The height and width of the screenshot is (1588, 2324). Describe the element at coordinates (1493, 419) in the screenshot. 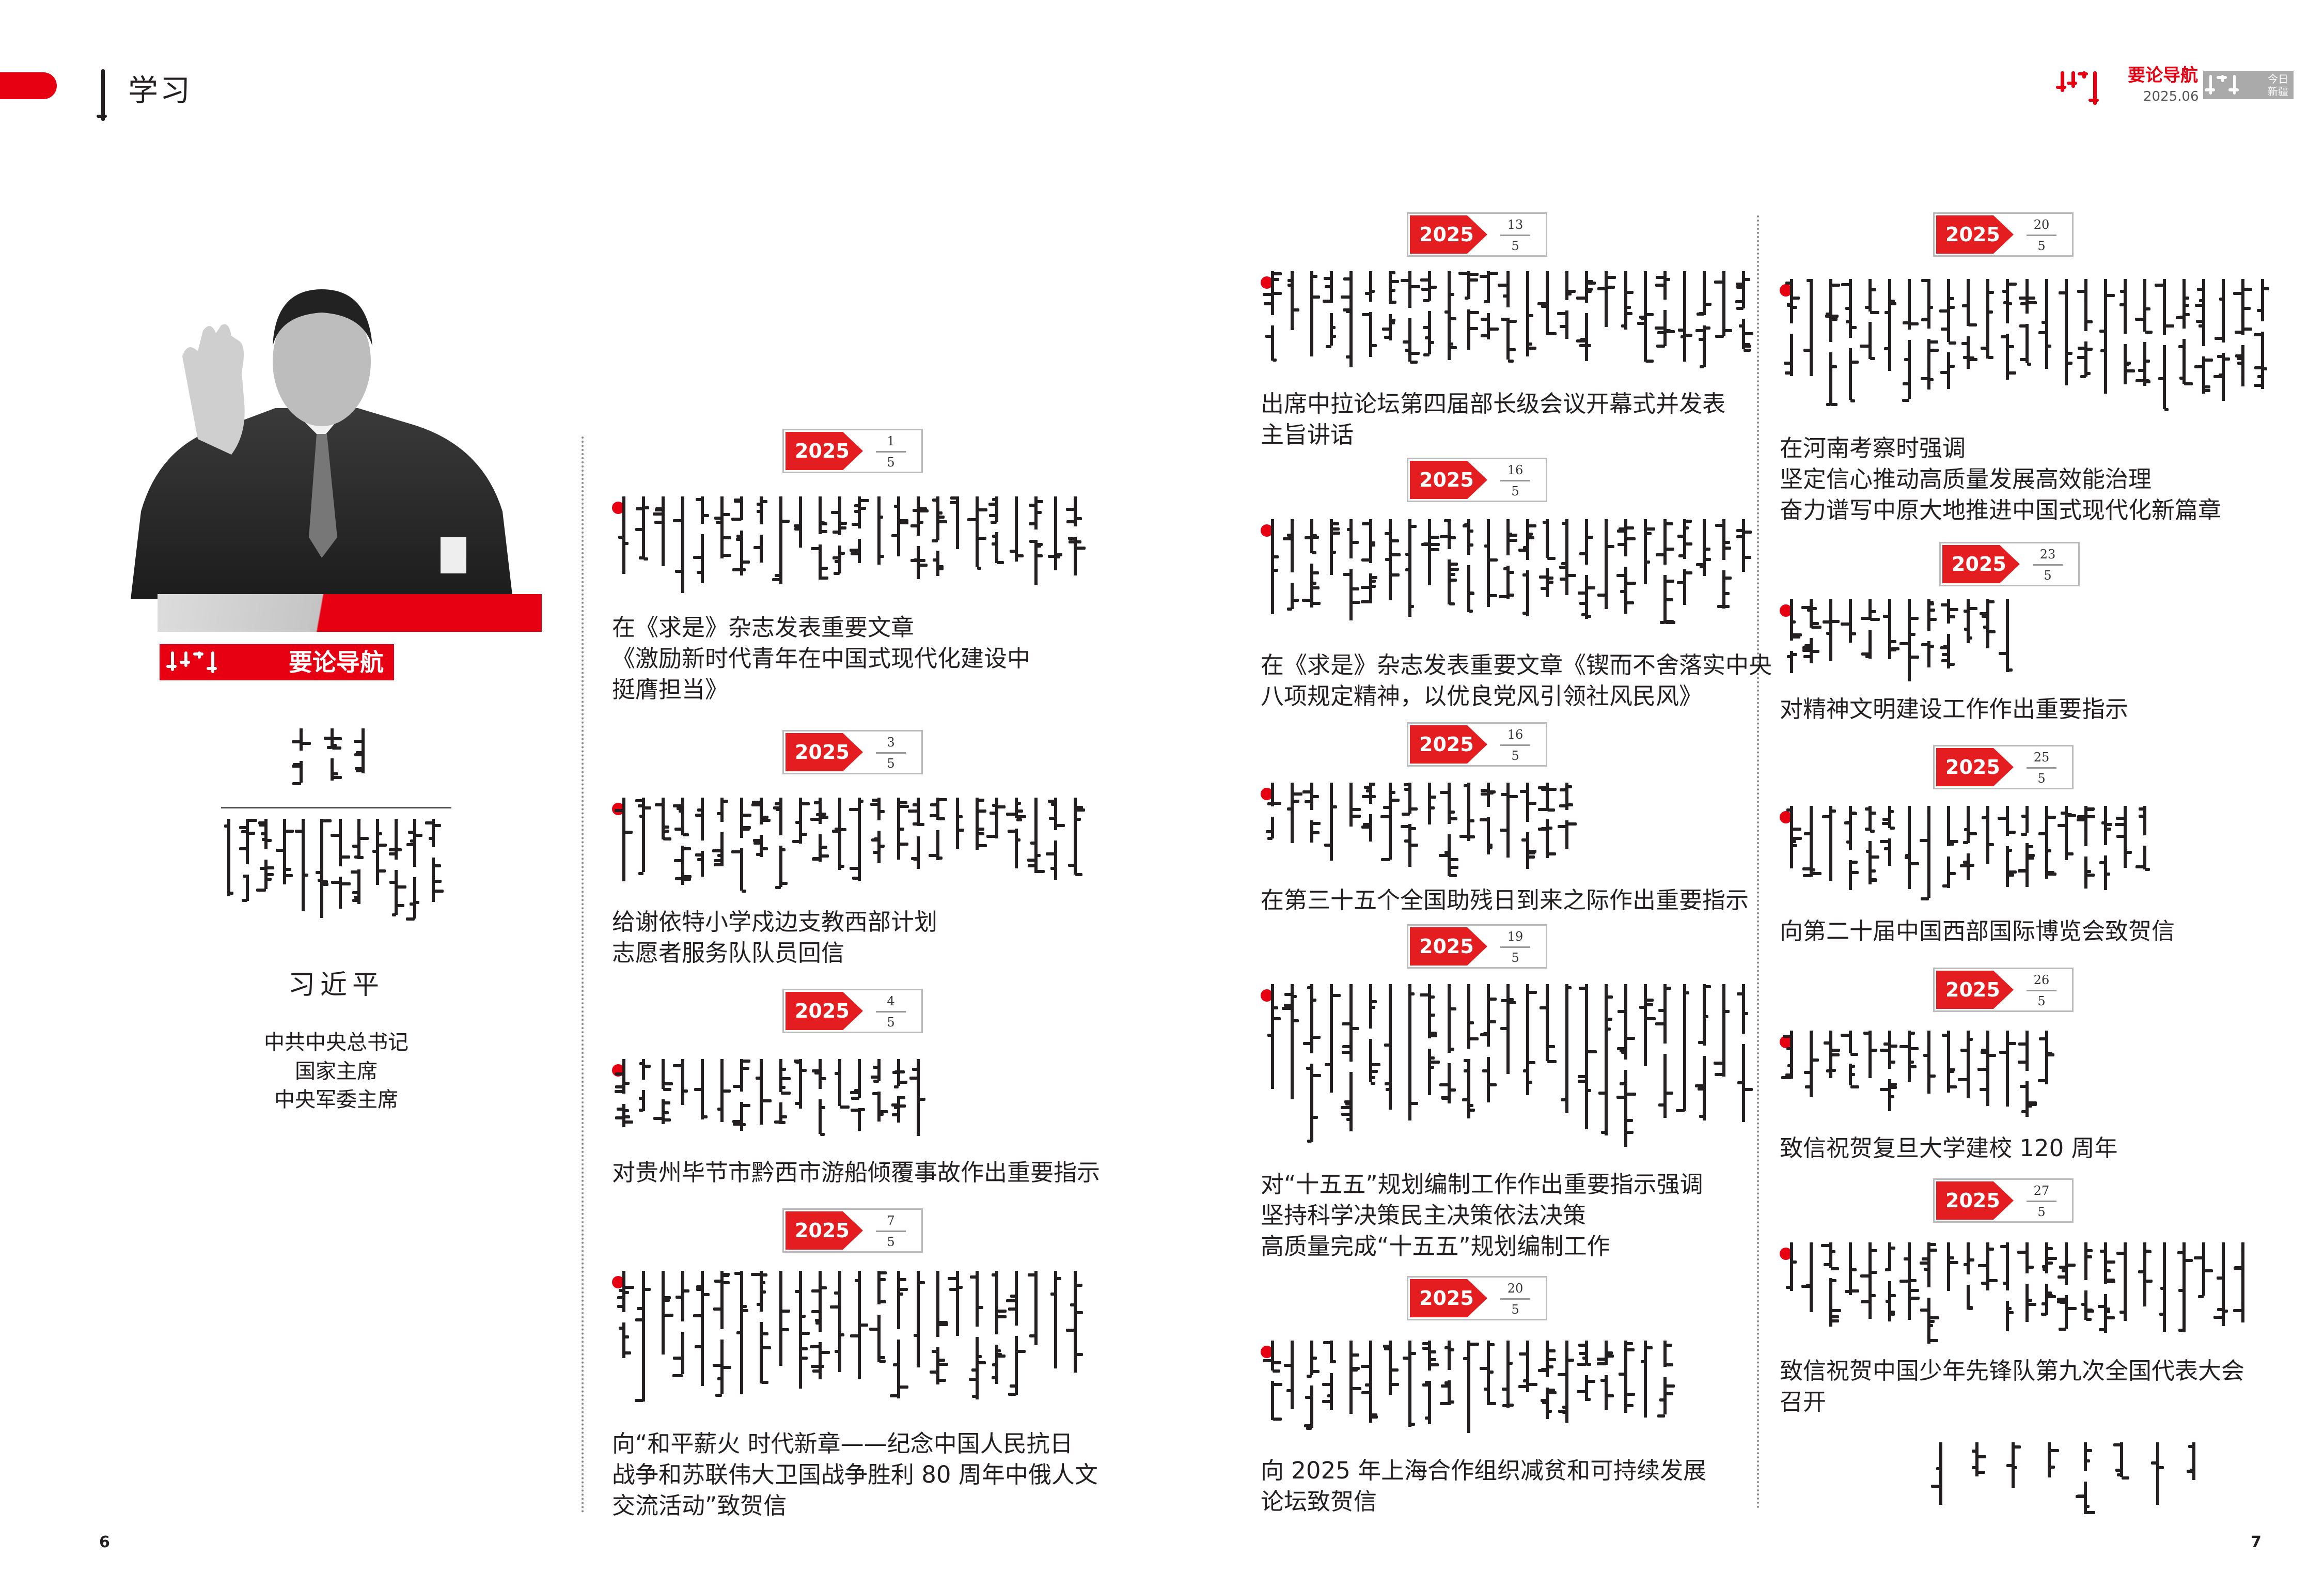

I see `entry-title: 出席中拉论坛第四届部长级会议开幕式并发表 主旨讲话` at that location.